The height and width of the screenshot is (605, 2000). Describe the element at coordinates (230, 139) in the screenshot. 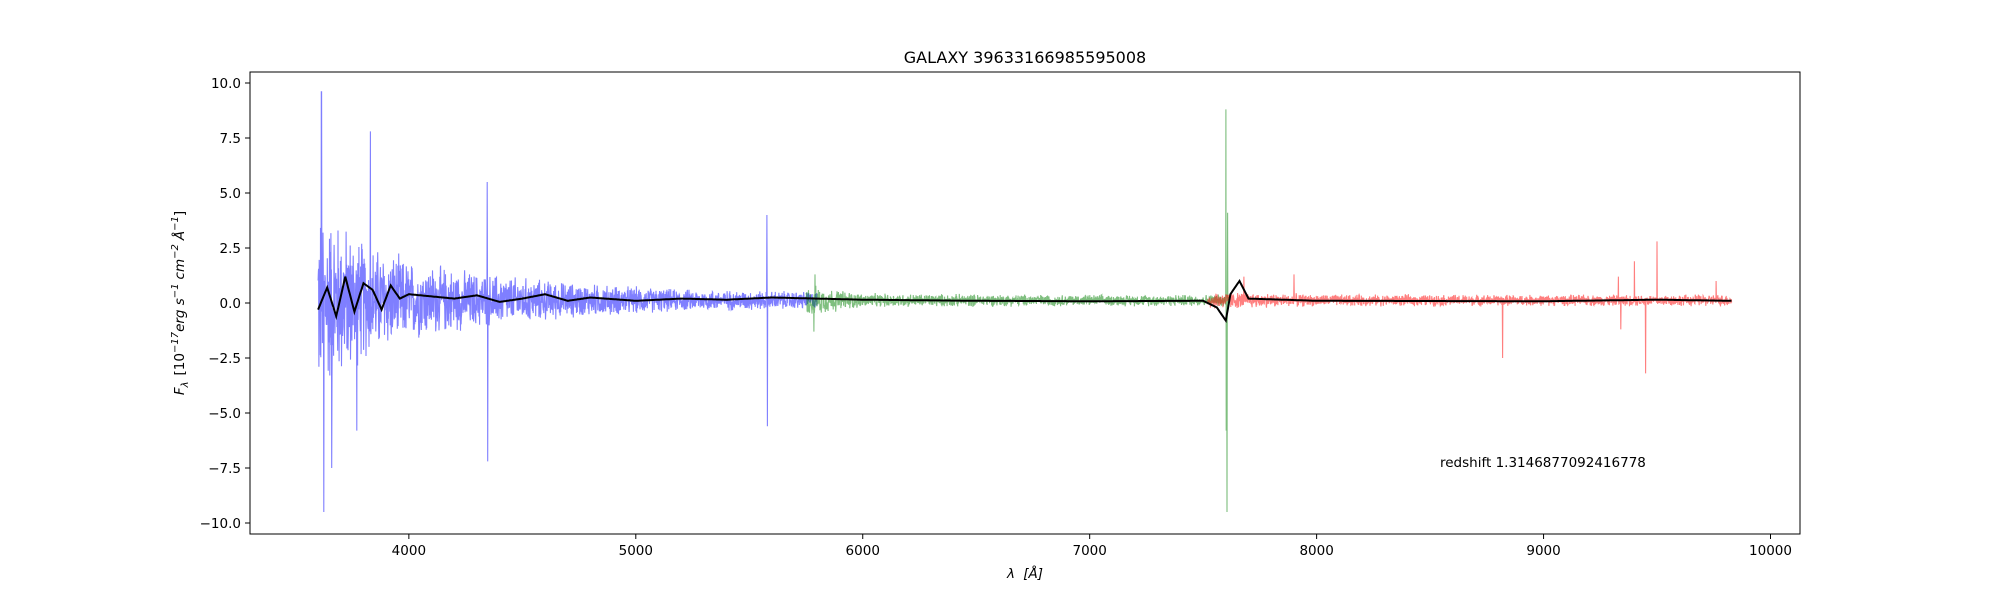

I see `y-tick-label: 7.5` at that location.